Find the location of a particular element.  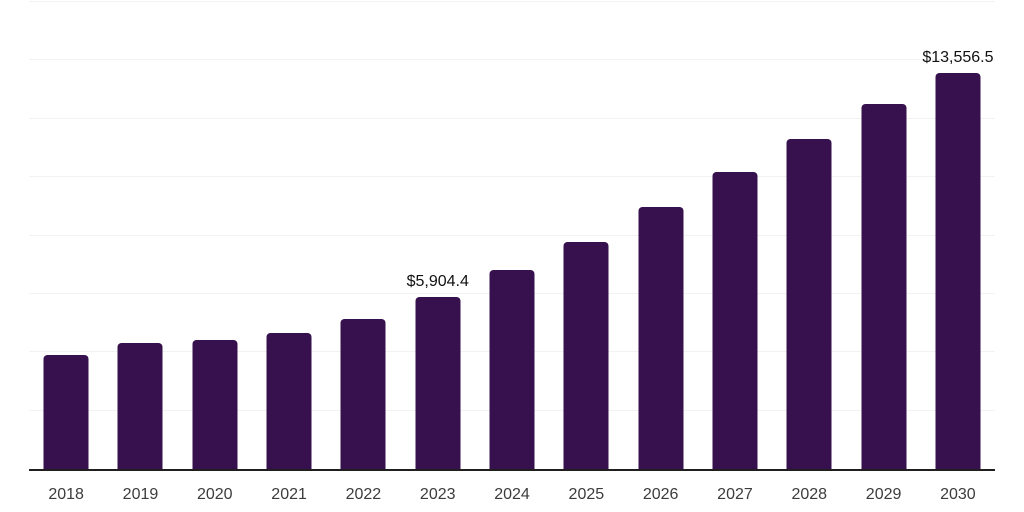

x-tick-label-2025: 2025 is located at coordinates (586, 494).